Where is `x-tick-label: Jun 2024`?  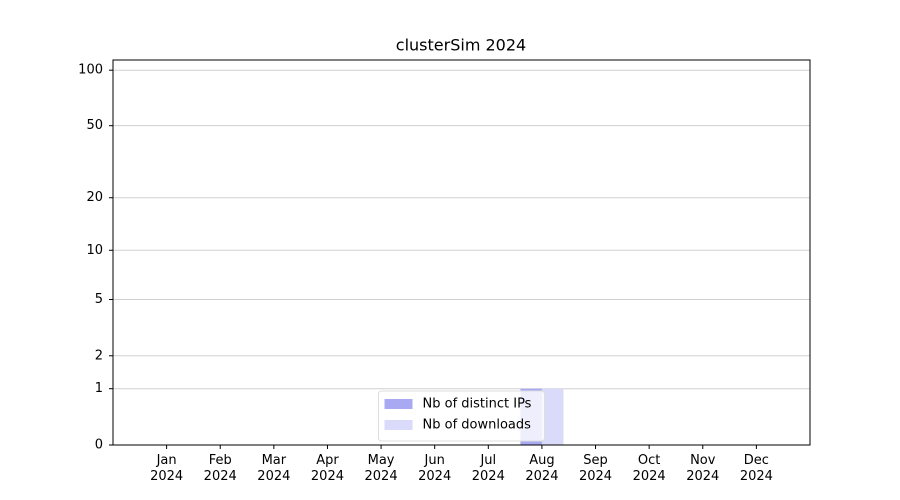
x-tick-label: Jun 2024 is located at coordinates (435, 468).